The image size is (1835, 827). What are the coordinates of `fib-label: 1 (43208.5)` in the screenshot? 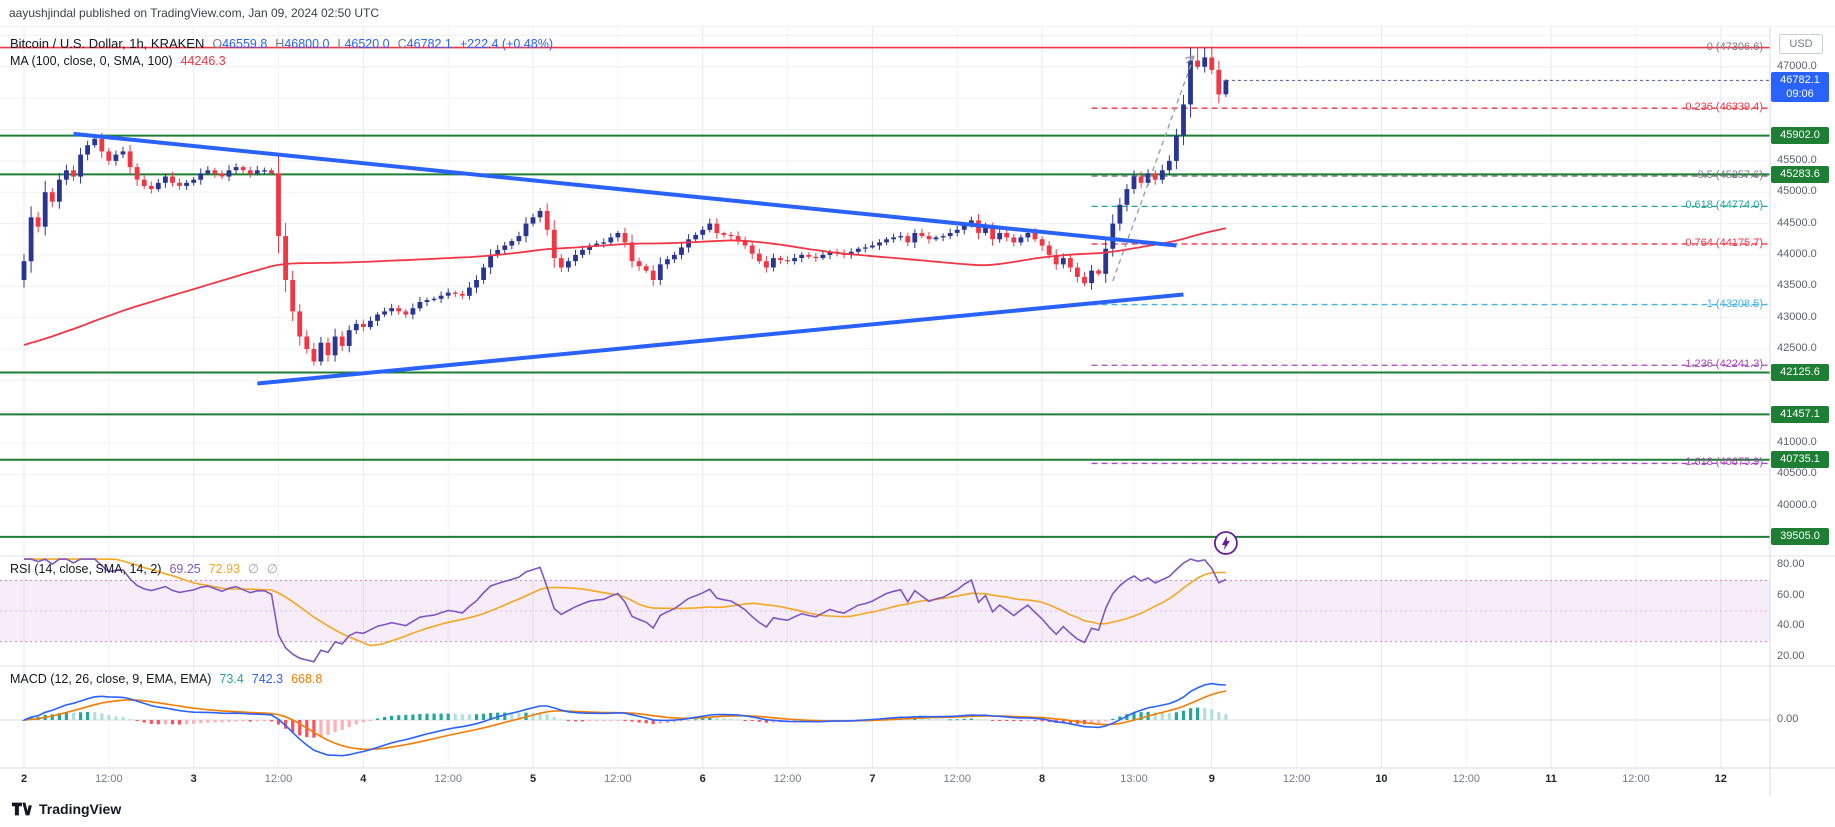 It's located at (1734, 303).